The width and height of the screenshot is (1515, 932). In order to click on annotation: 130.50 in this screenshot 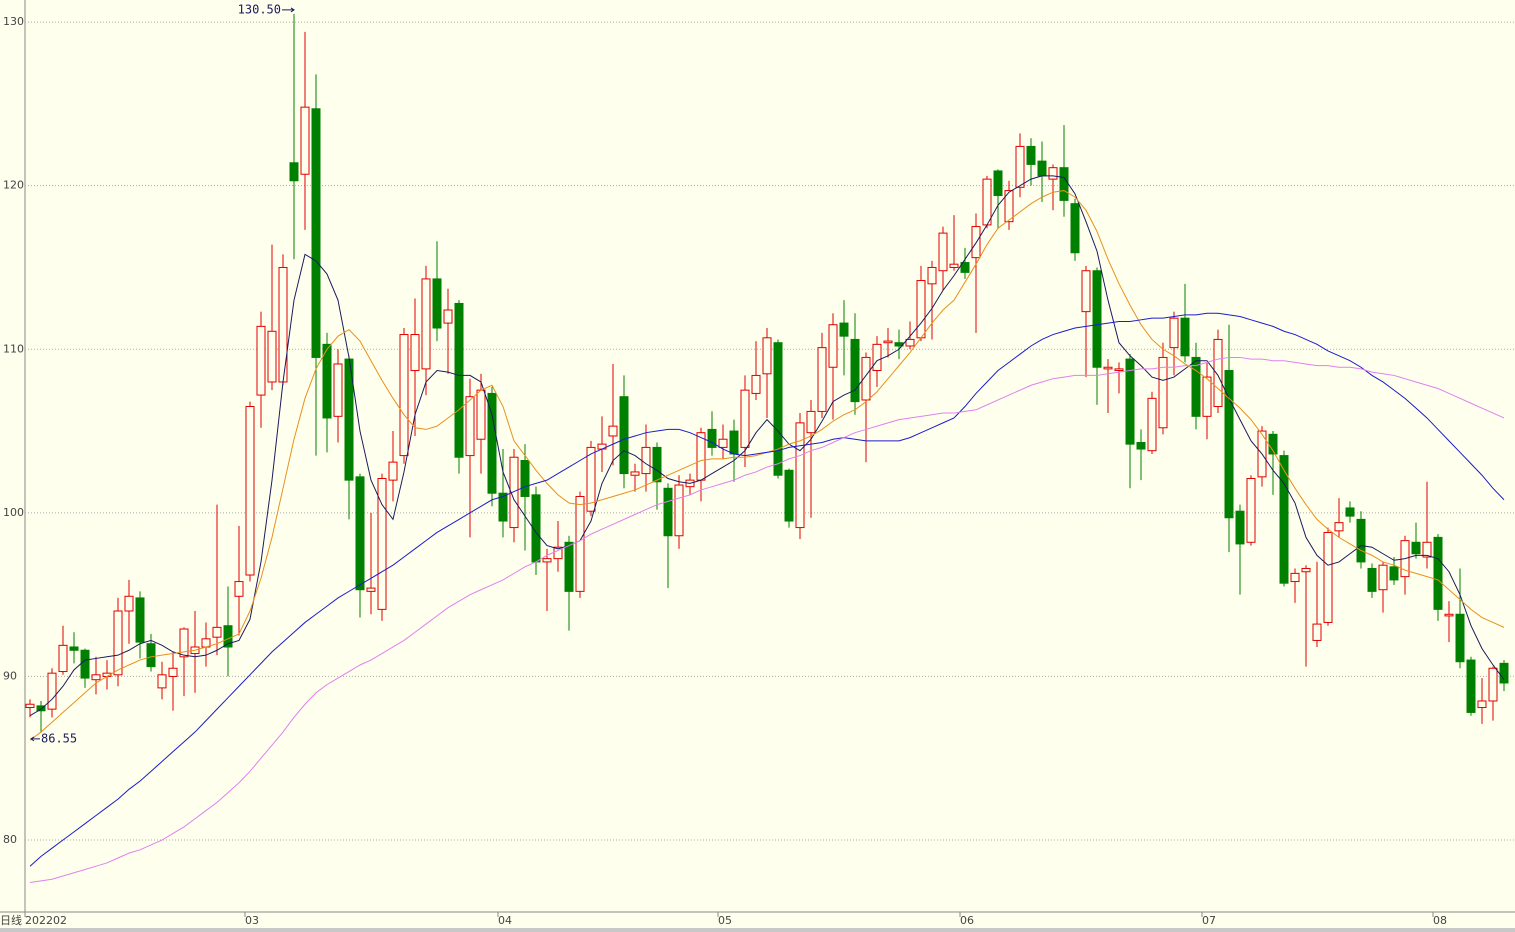, I will do `click(259, 9)`.